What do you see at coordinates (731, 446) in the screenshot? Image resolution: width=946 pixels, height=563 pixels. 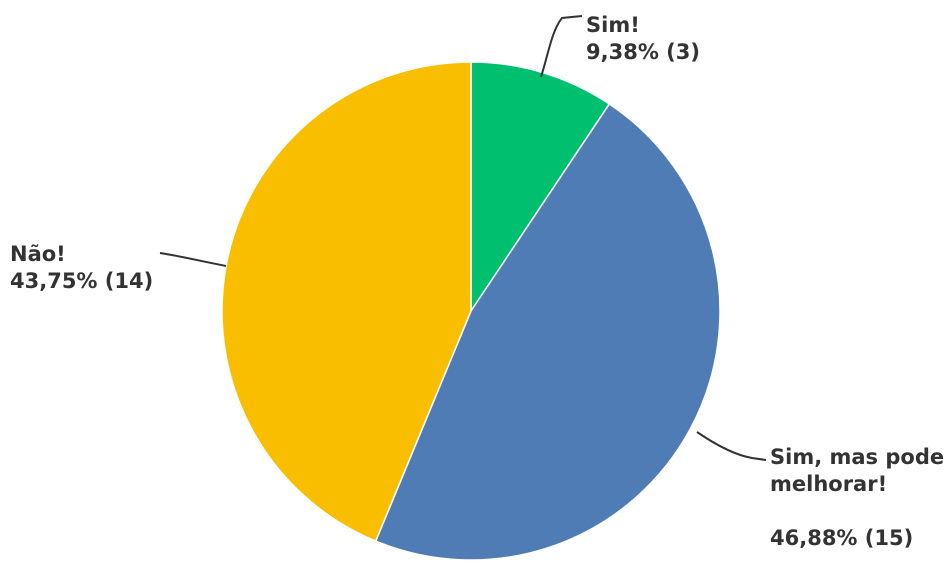 I see `leader-line-sim-mas-pode-melhorar` at bounding box center [731, 446].